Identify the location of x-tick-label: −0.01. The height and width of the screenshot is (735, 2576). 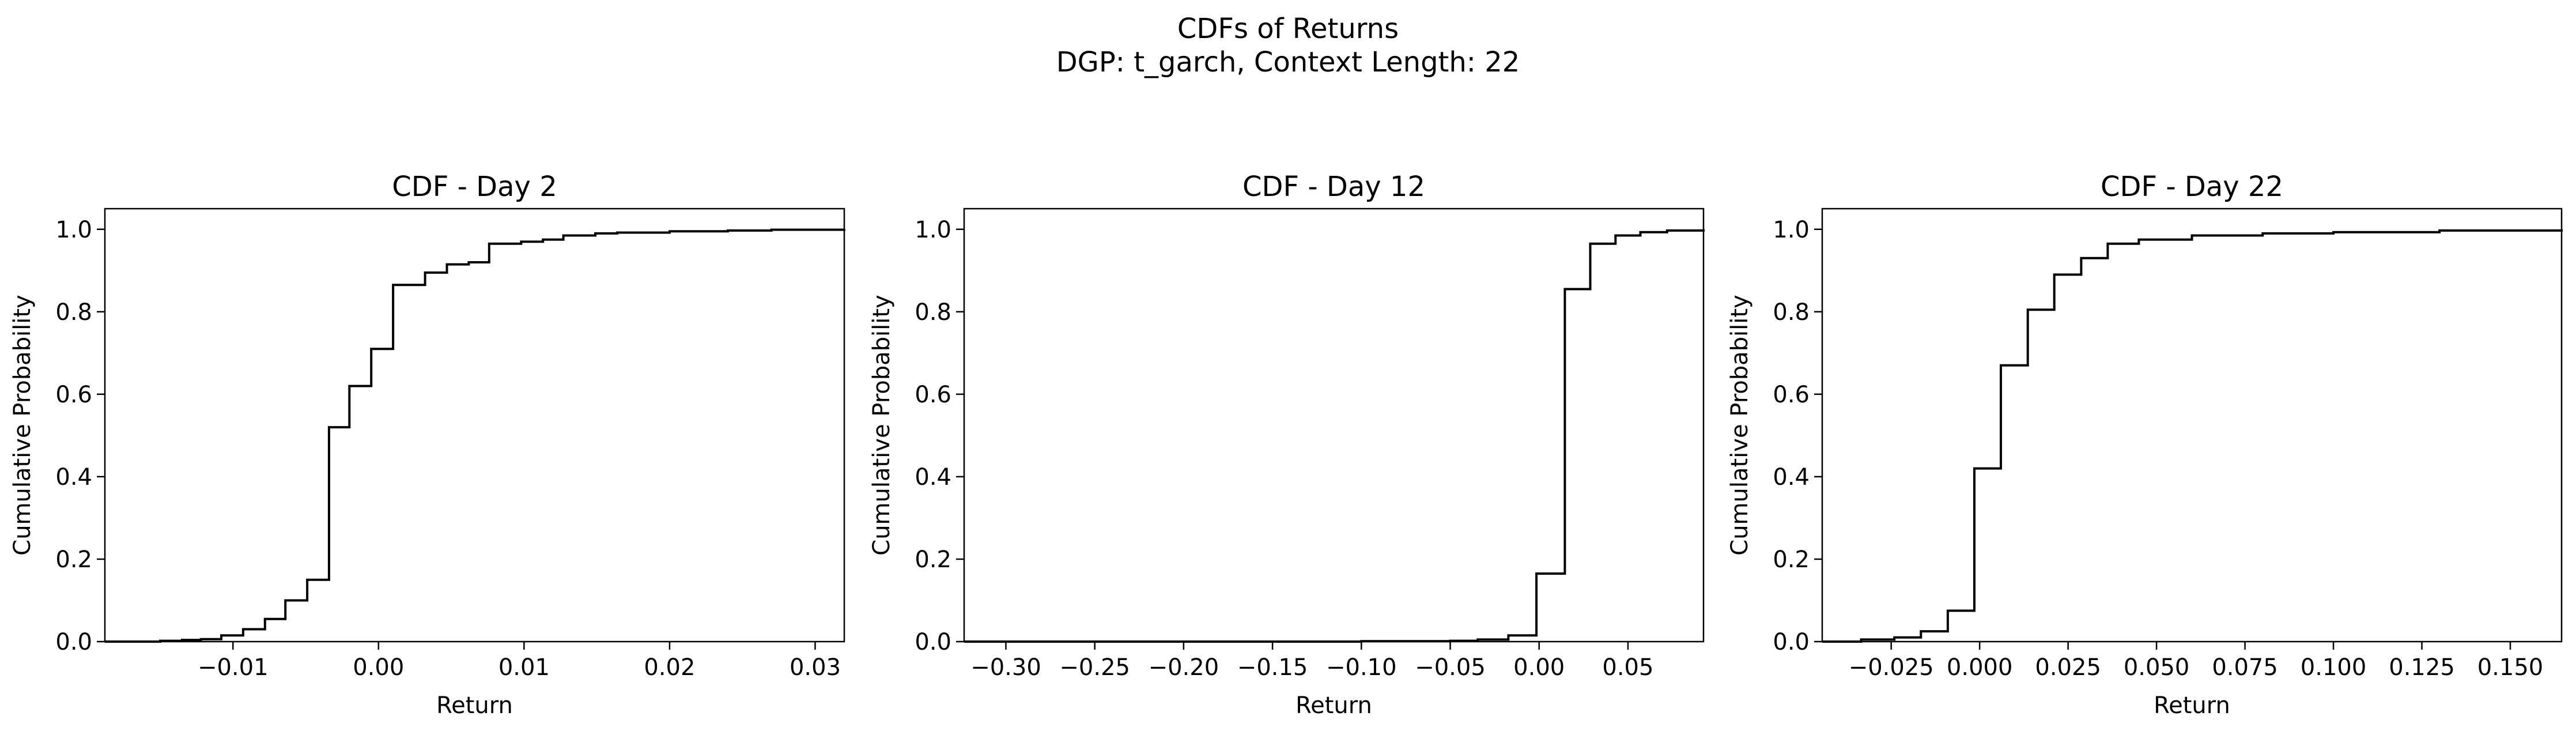
(233, 667).